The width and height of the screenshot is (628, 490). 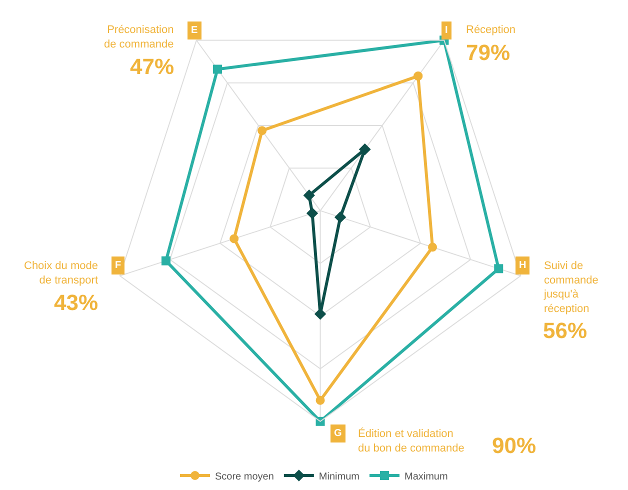 I want to click on text: 43%, so click(x=76, y=302).